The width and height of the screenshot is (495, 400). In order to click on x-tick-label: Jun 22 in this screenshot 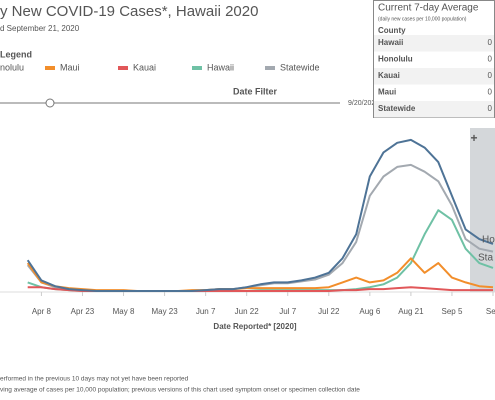, I will do `click(247, 311)`.